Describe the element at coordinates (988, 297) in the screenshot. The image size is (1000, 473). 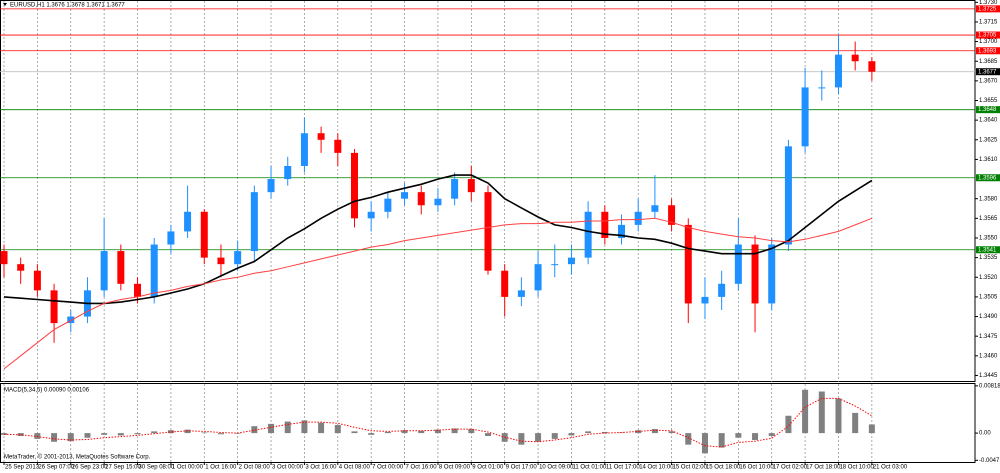
I see `y-tick-label: 1.3505` at that location.